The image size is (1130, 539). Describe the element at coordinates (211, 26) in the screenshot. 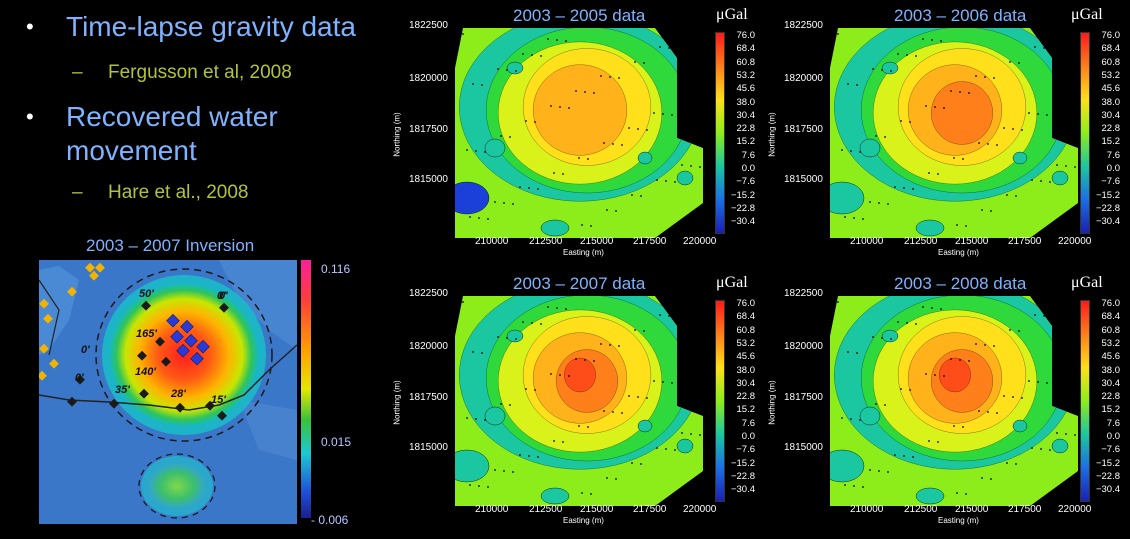

I see `bullet-text: Time-lapse gravity data` at that location.